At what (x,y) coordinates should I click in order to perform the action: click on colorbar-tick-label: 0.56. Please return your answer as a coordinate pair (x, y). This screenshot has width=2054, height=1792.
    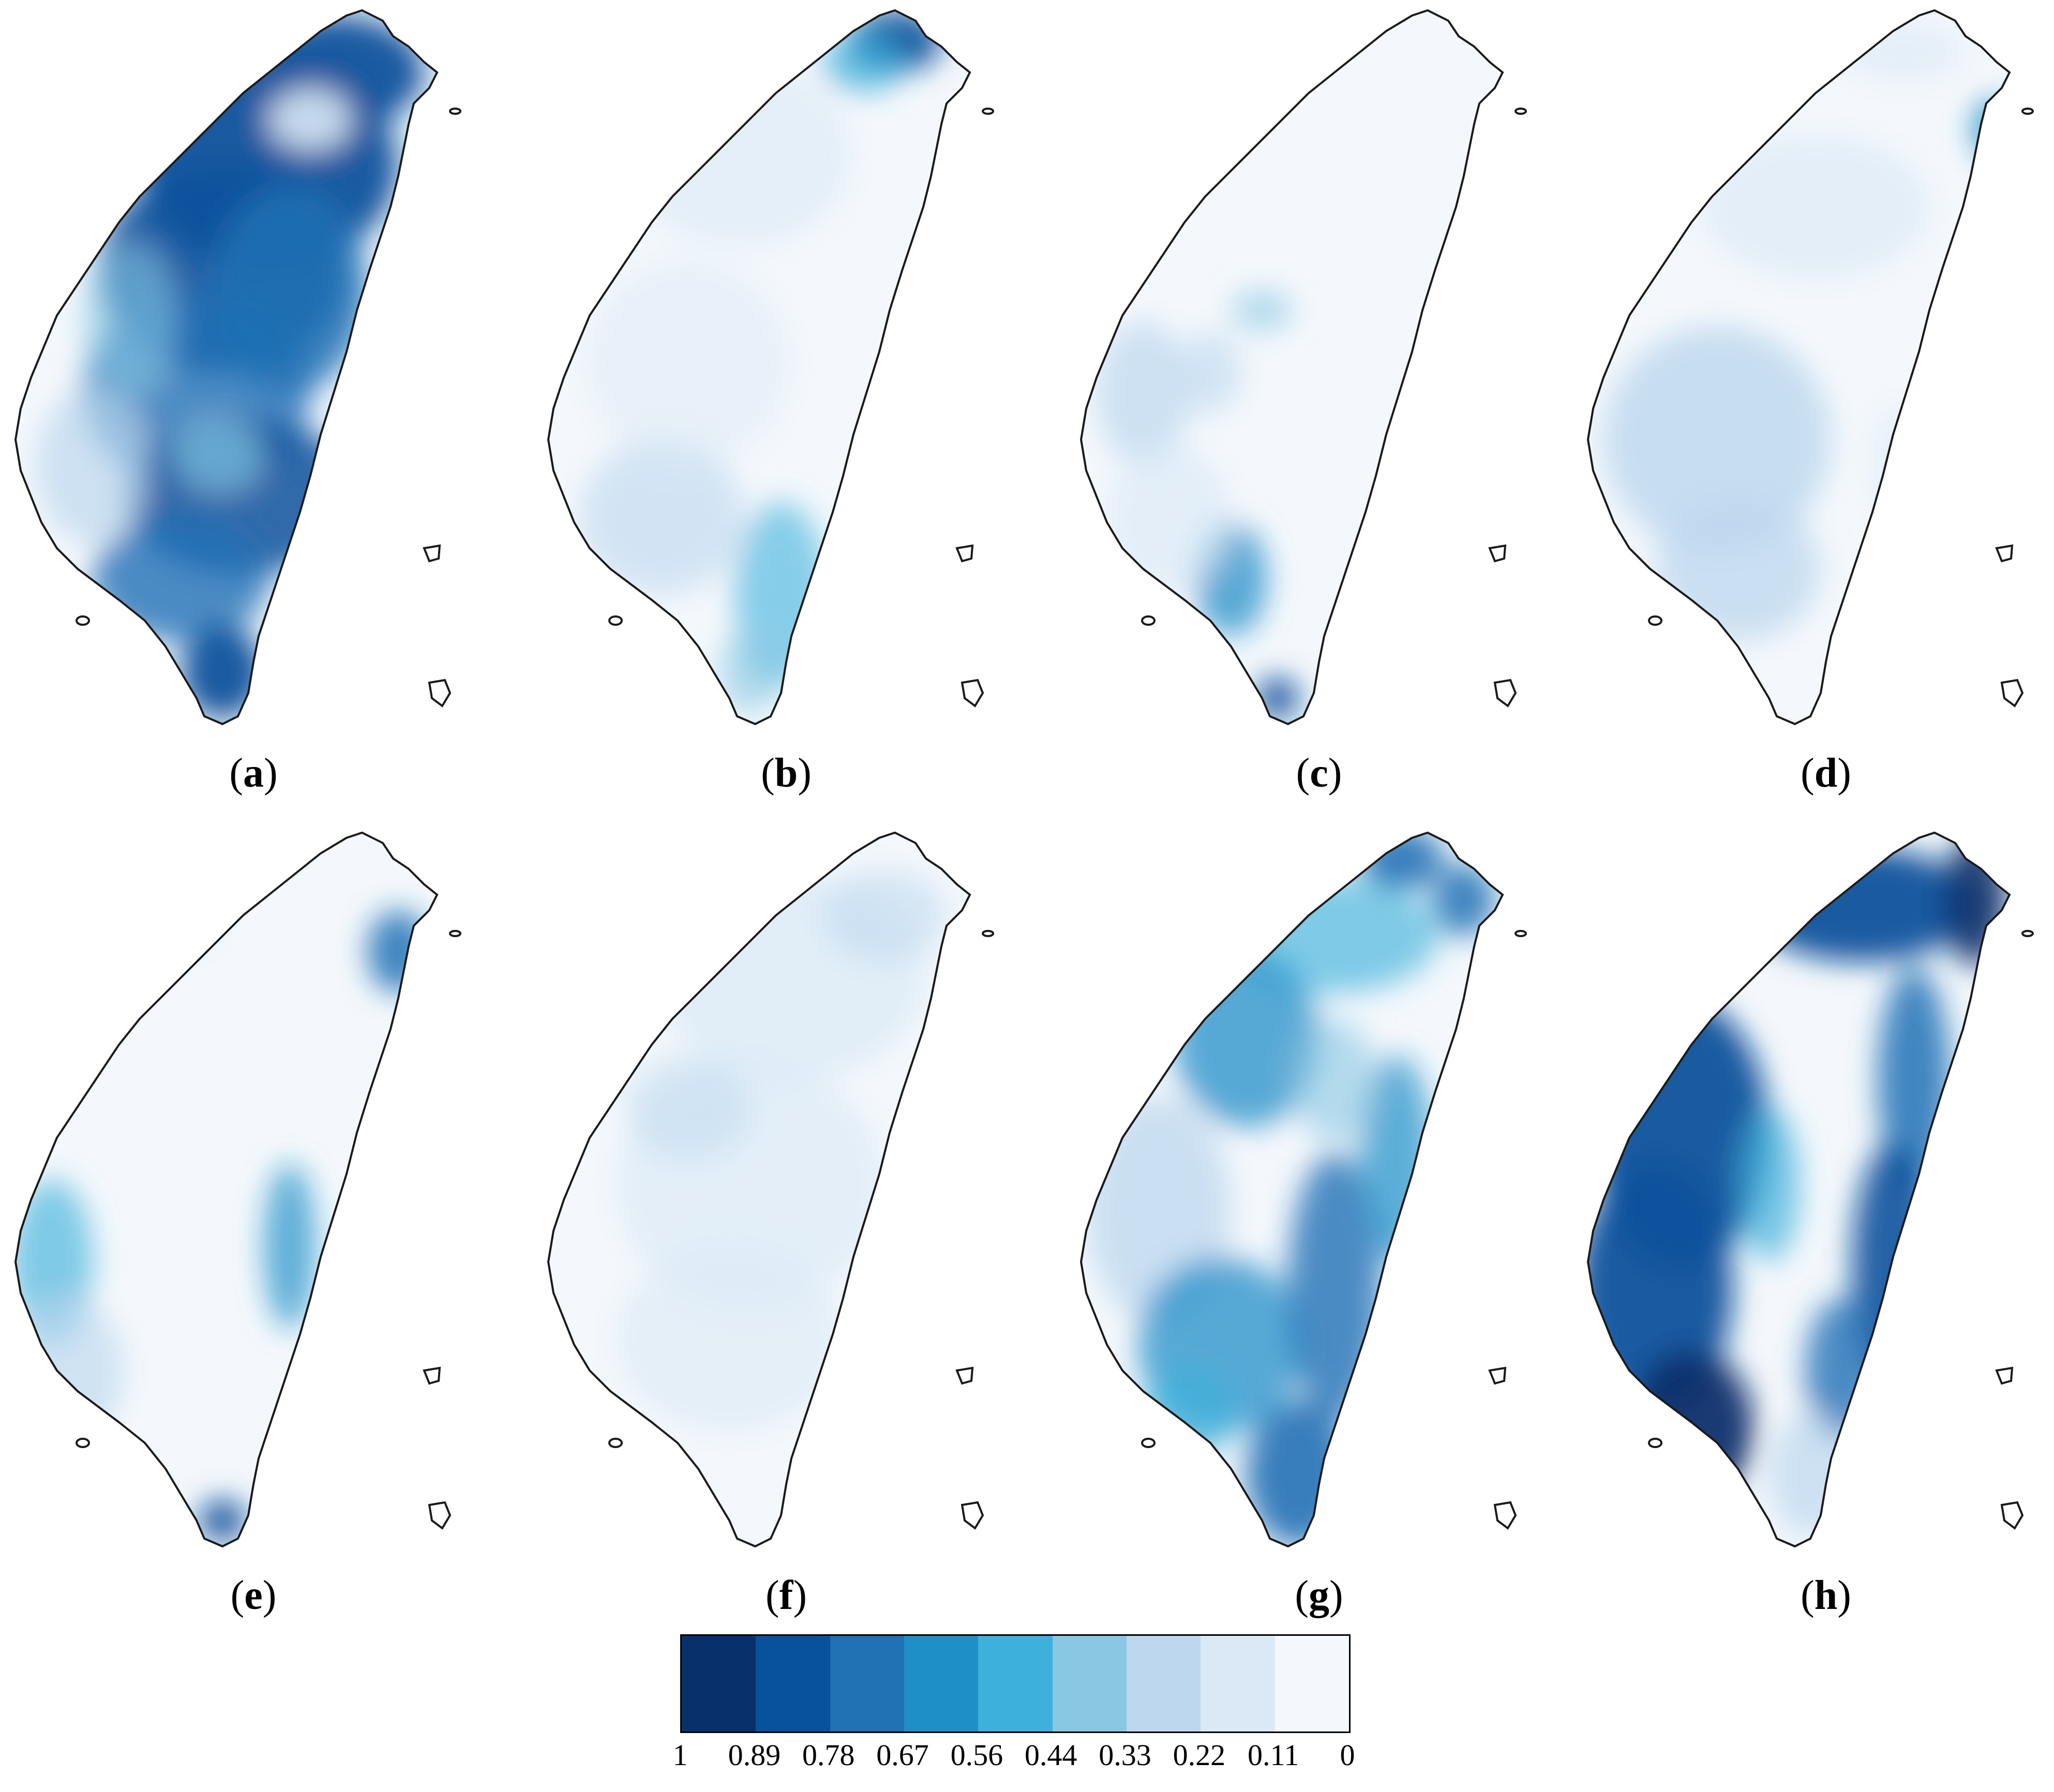
    Looking at the image, I should click on (976, 1755).